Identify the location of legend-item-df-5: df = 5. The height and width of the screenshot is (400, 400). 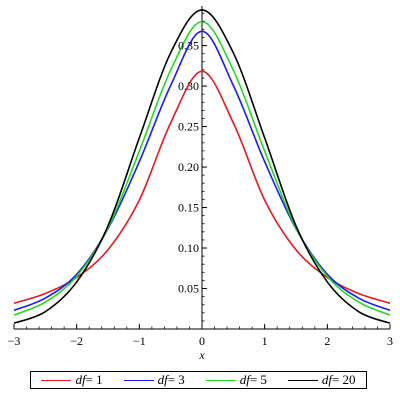
(236, 380).